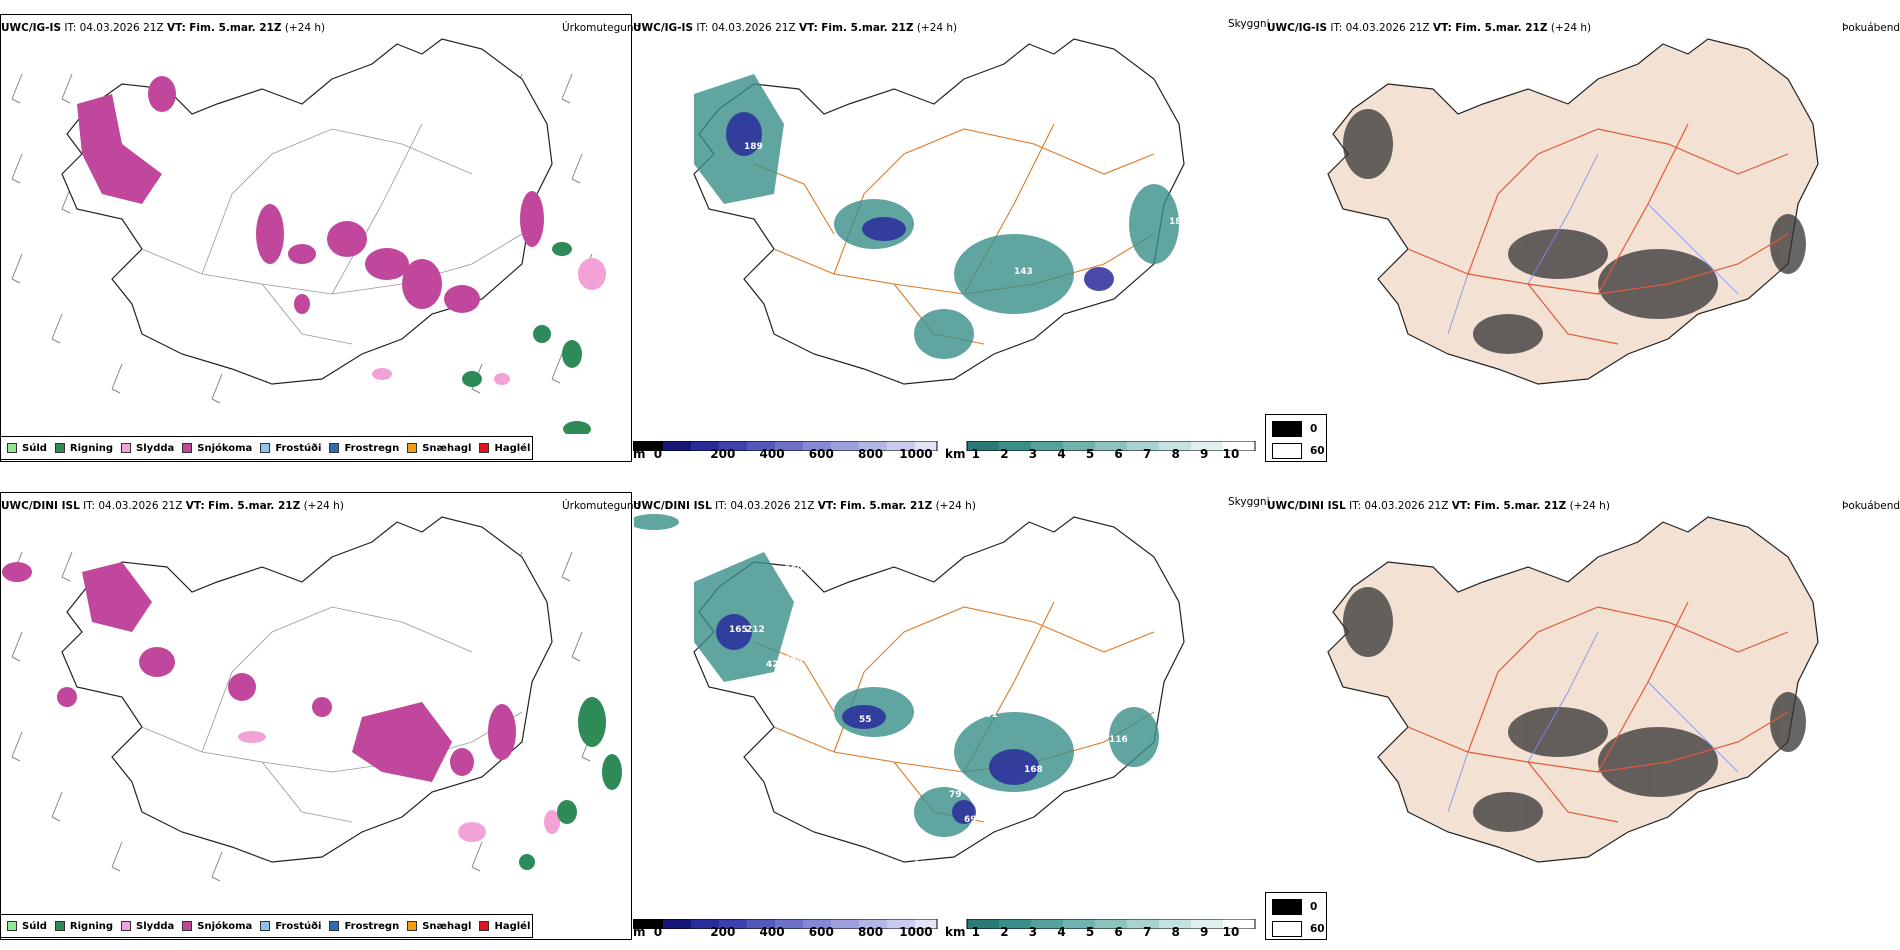  Describe the element at coordinates (147, 448) in the screenshot. I see `legend-item: Slydda` at that location.